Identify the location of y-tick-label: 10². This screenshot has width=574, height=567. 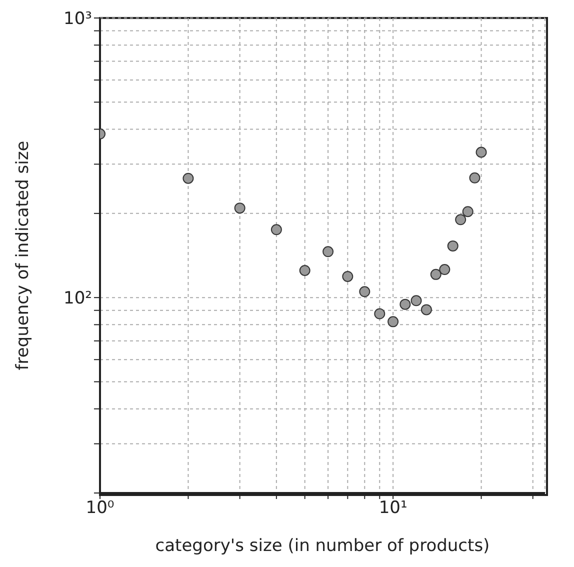
(78, 298).